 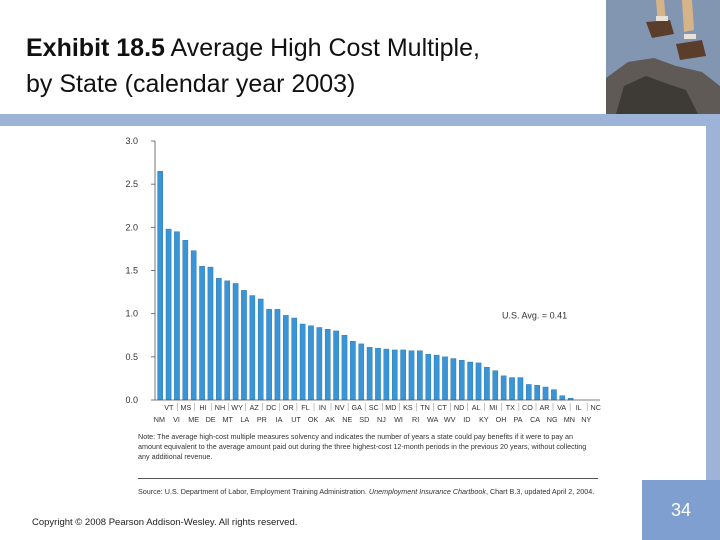 I want to click on bar-wy, so click(x=235, y=342).